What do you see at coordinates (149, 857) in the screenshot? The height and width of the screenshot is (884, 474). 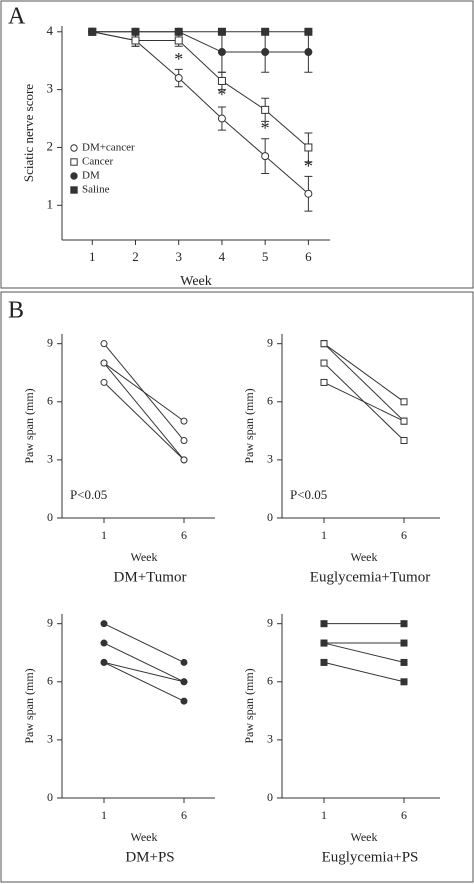 I see `chart-title: DM+PS` at bounding box center [149, 857].